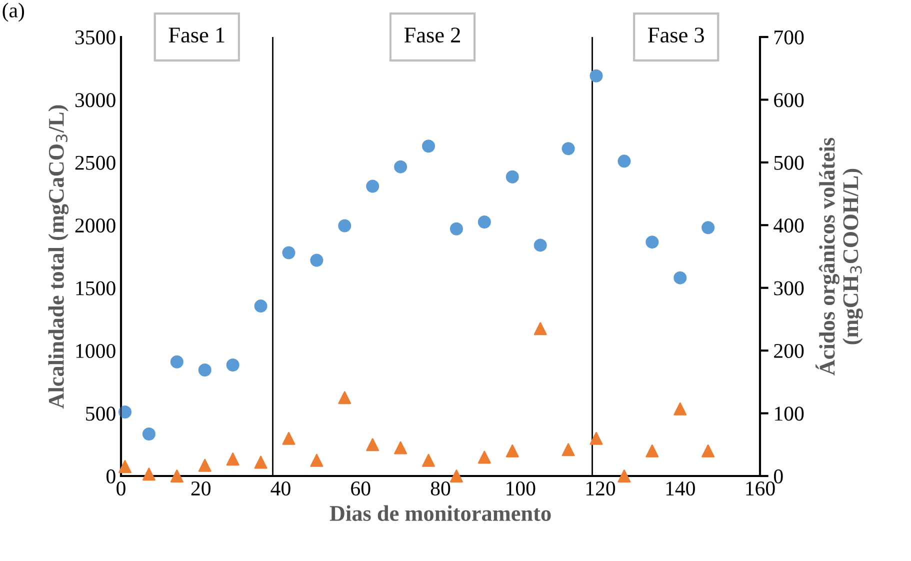 Image resolution: width=911 pixels, height=561 pixels. Describe the element at coordinates (789, 351) in the screenshot. I see `y2-tick-label: 200` at that location.